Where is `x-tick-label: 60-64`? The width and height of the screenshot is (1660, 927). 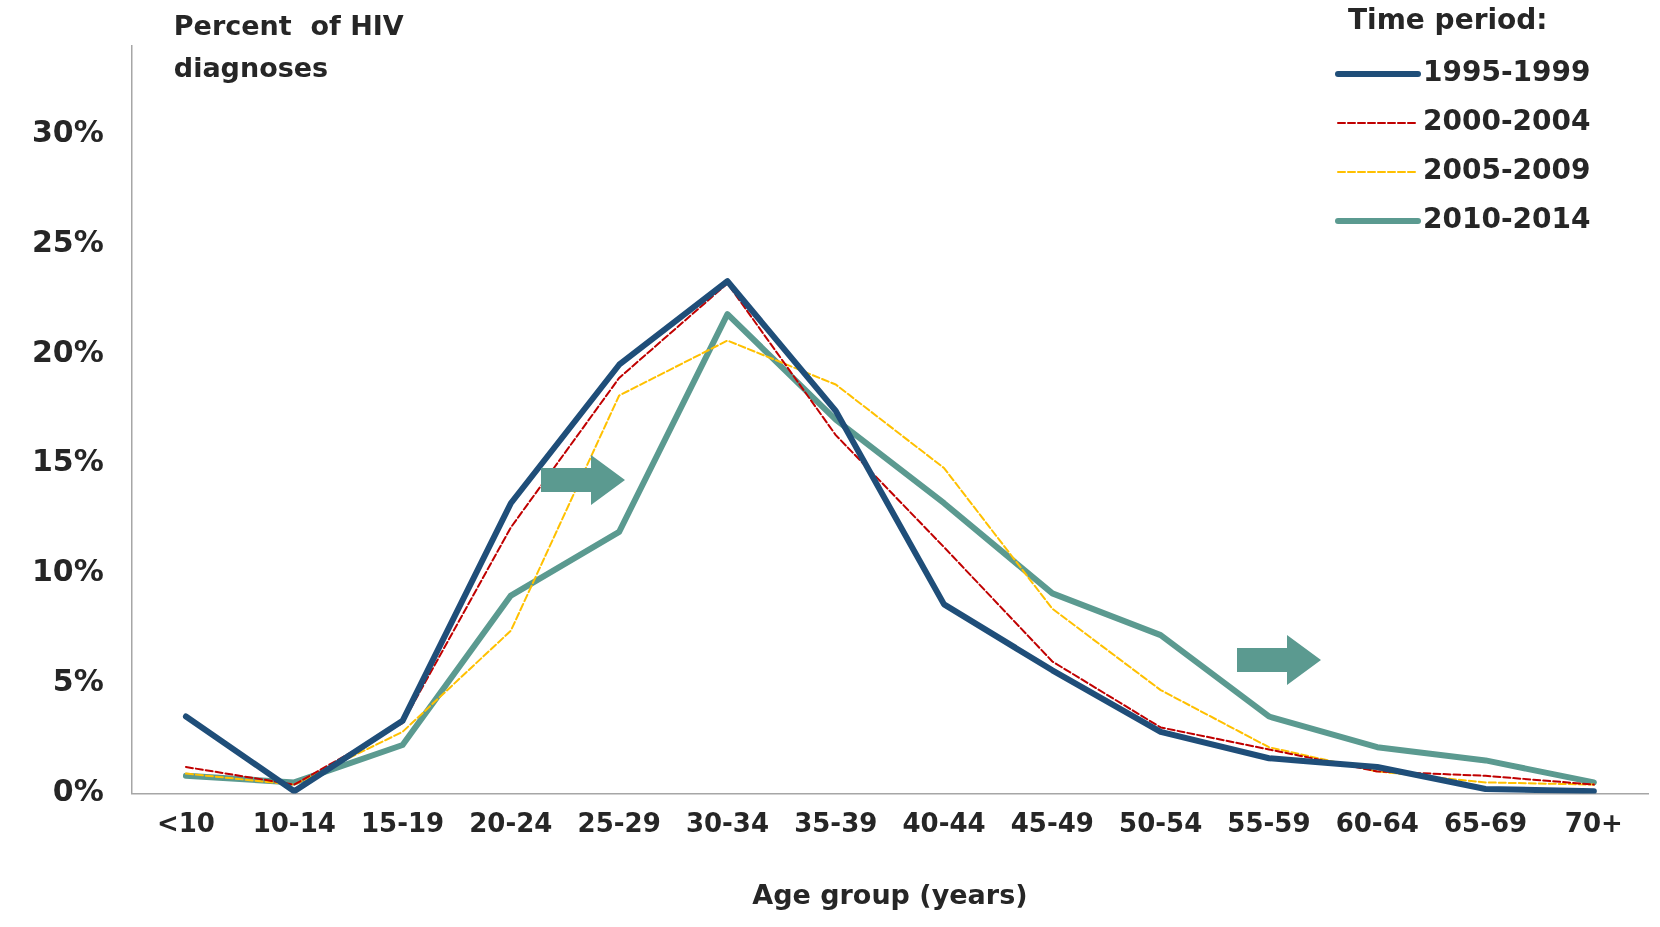 x-tick-label: 60-64 is located at coordinates (1377, 822).